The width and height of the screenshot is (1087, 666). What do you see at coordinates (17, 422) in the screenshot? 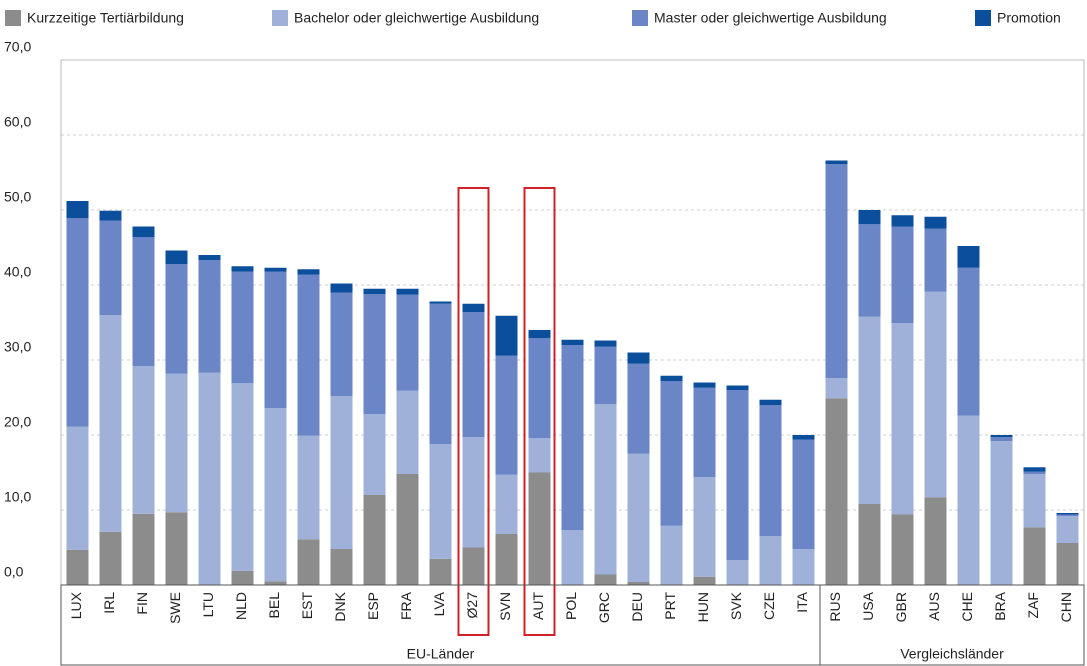
I see `y-tick-label: 20,0` at bounding box center [17, 422].